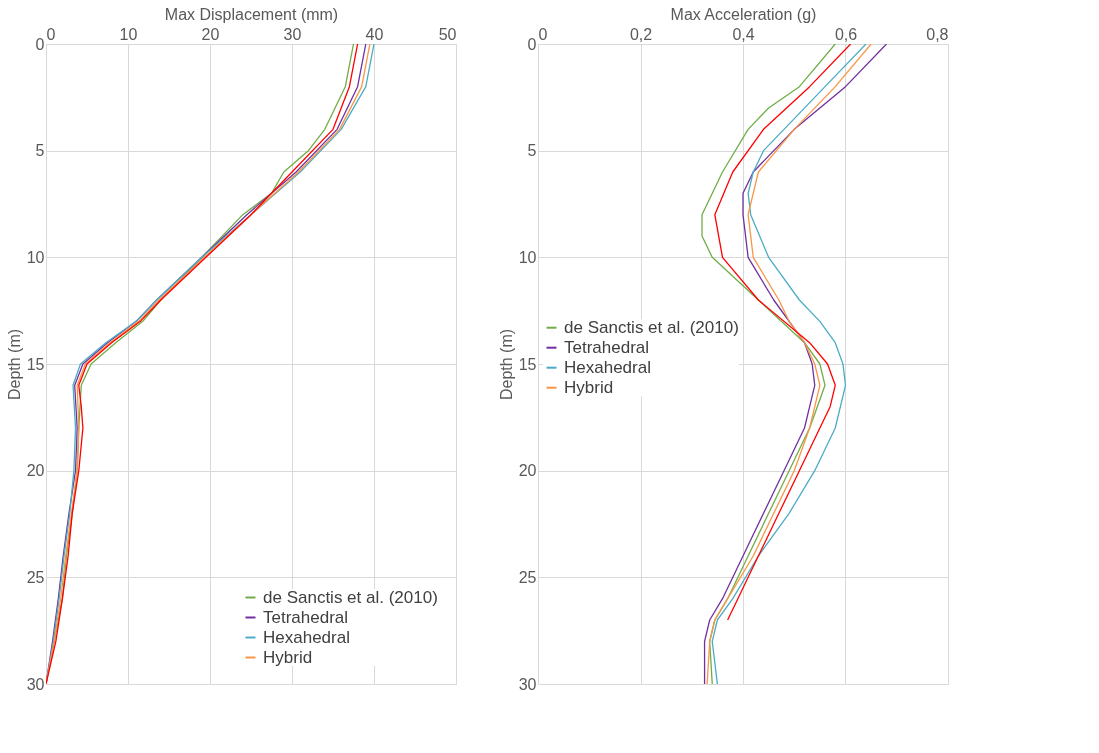  What do you see at coordinates (128, 34) in the screenshot?
I see `x-tick-label: 10` at bounding box center [128, 34].